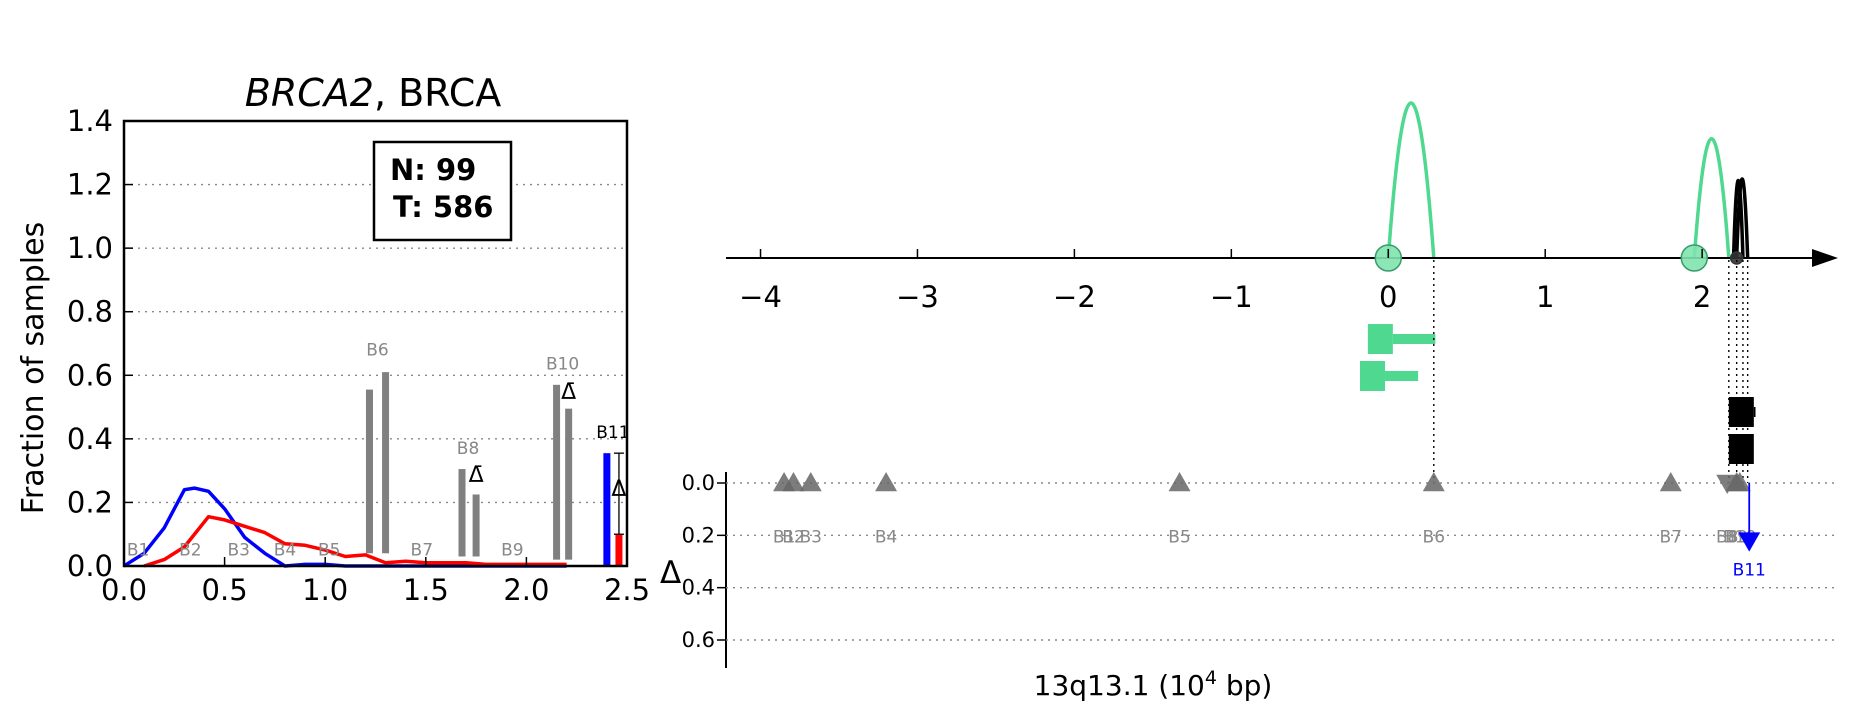 The width and height of the screenshot is (1851, 718). What do you see at coordinates (698, 588) in the screenshot?
I see `delta-tick-label: 0.4` at bounding box center [698, 588].